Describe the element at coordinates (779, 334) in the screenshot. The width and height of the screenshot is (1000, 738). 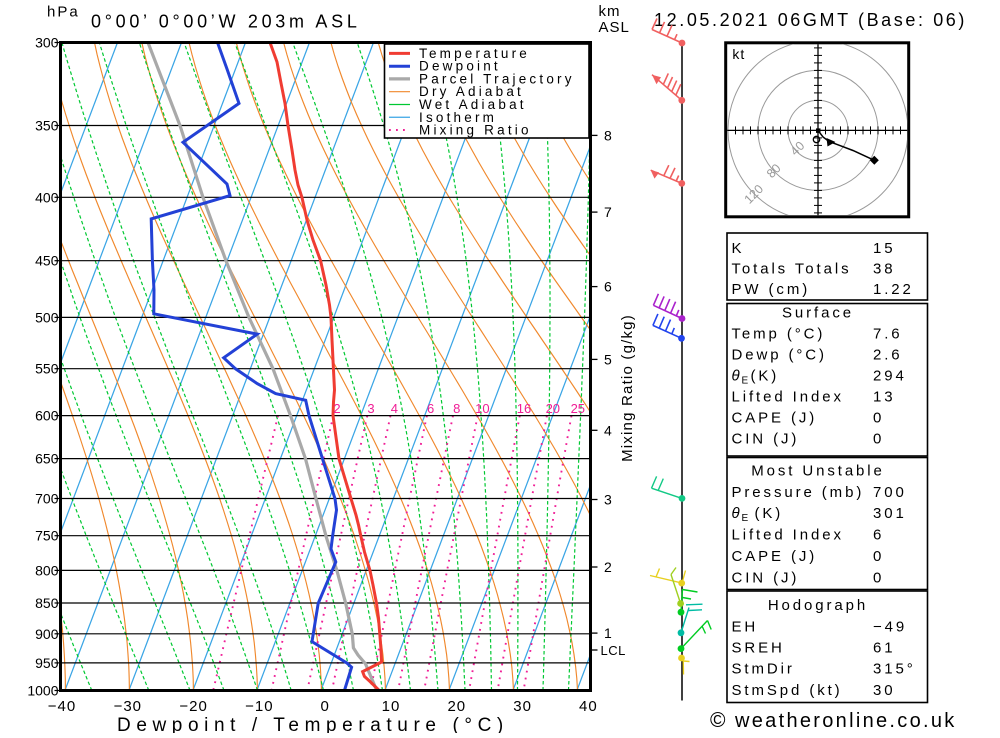
I see `svg-text: Temp (°C)` at that location.